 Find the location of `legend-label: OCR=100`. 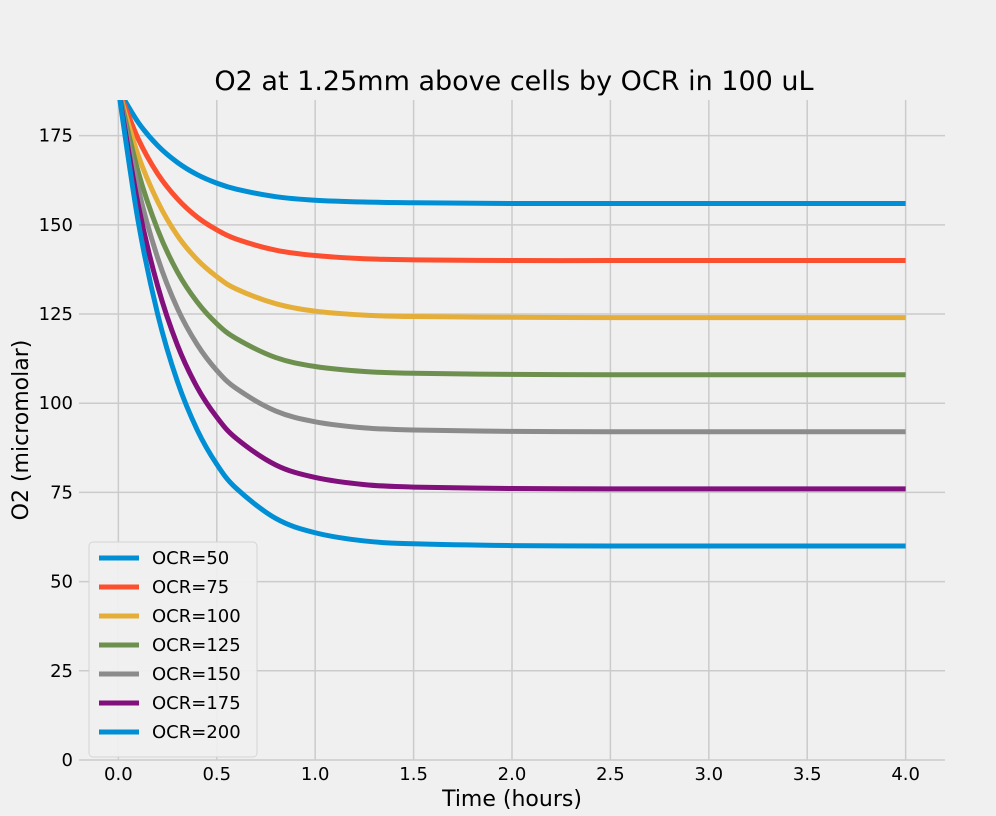

legend-label: OCR=100 is located at coordinates (196, 616).